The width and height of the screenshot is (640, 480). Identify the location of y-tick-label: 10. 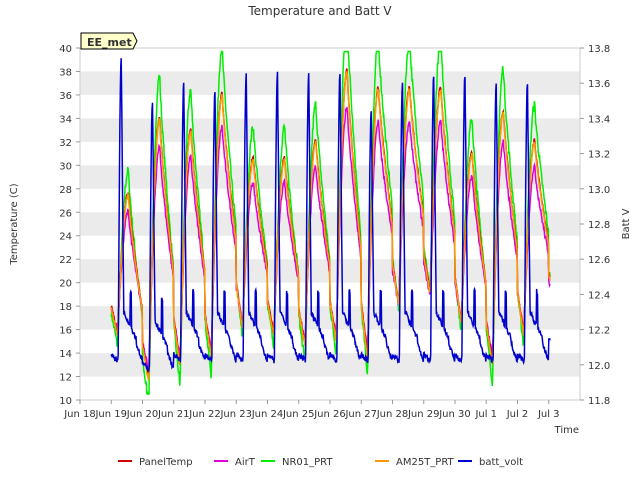
(65, 401).